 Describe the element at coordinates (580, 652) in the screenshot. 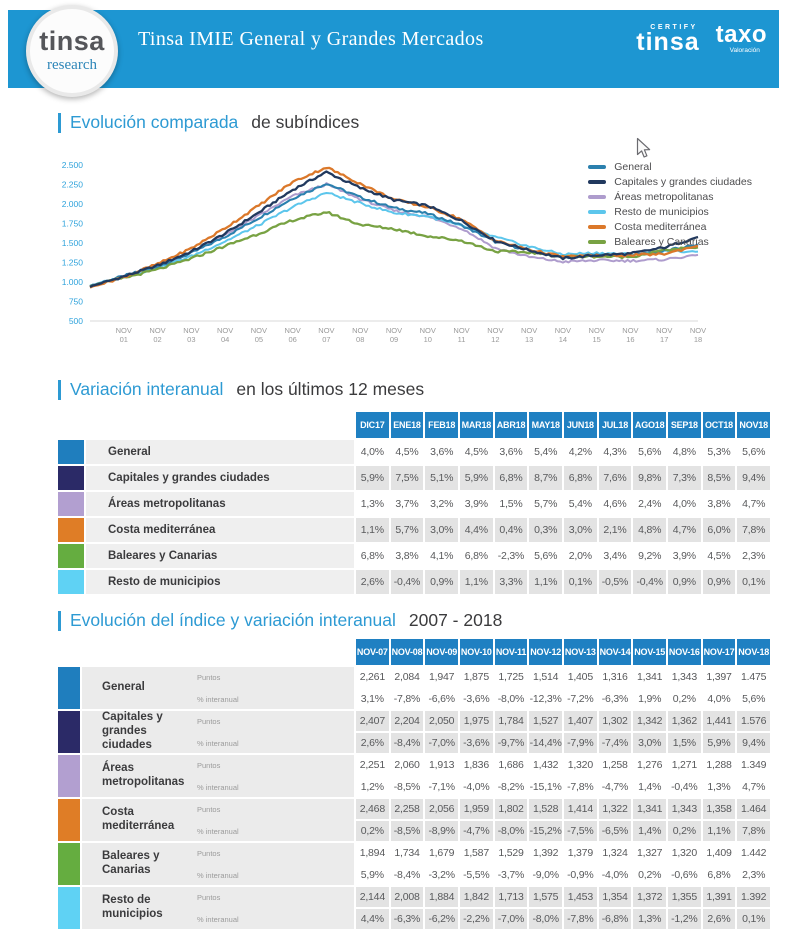

I see `column-header: NOV-13` at that location.